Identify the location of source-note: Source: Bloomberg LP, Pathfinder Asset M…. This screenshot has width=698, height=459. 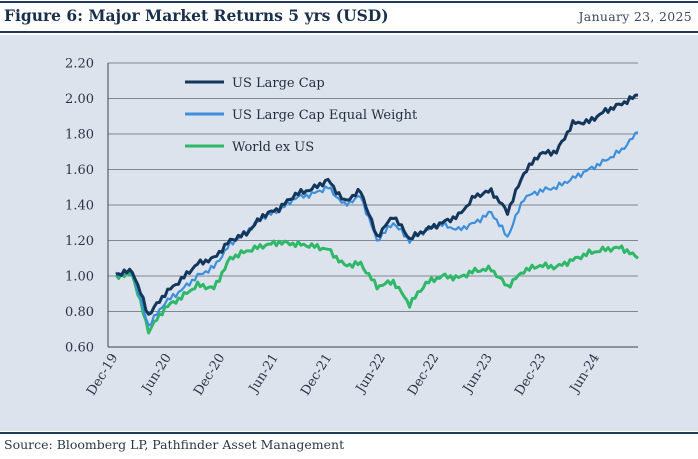
(174, 444).